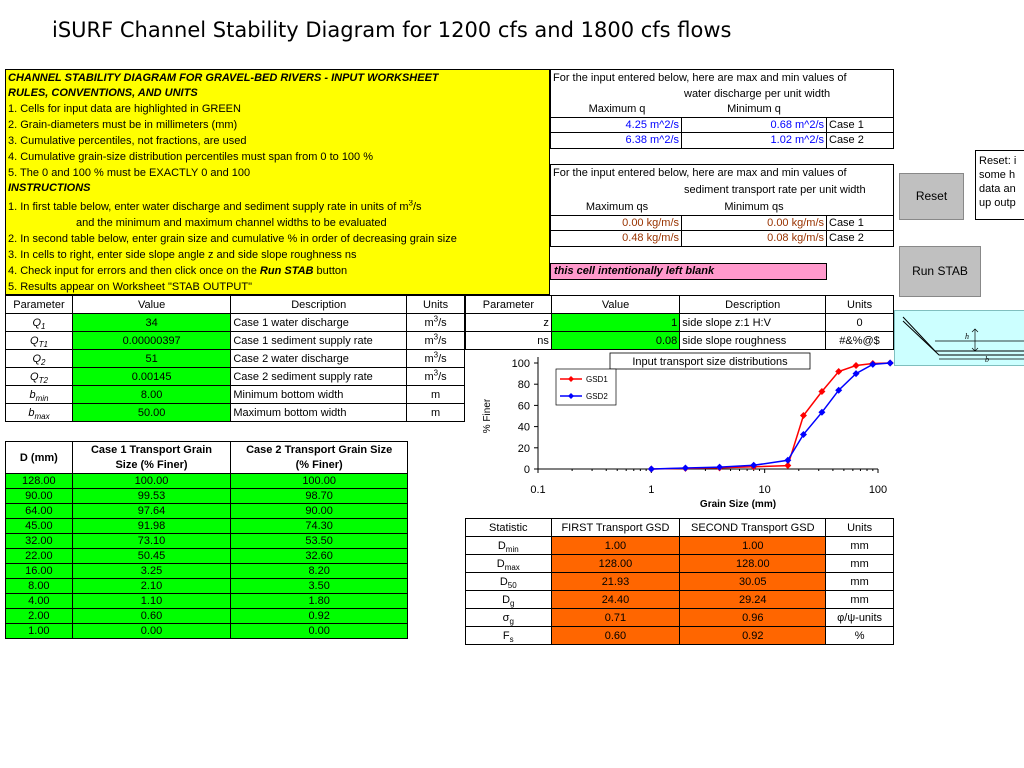 The height and width of the screenshot is (768, 1024). What do you see at coordinates (524, 449) in the screenshot?
I see `y-tick-label: 20` at bounding box center [524, 449].